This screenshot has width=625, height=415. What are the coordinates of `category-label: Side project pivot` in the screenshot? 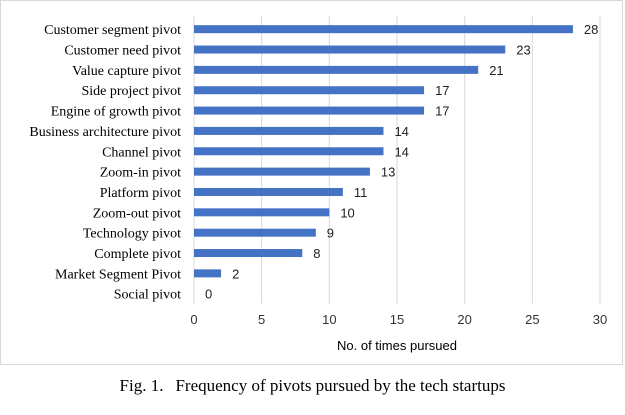 It's located at (131, 91).